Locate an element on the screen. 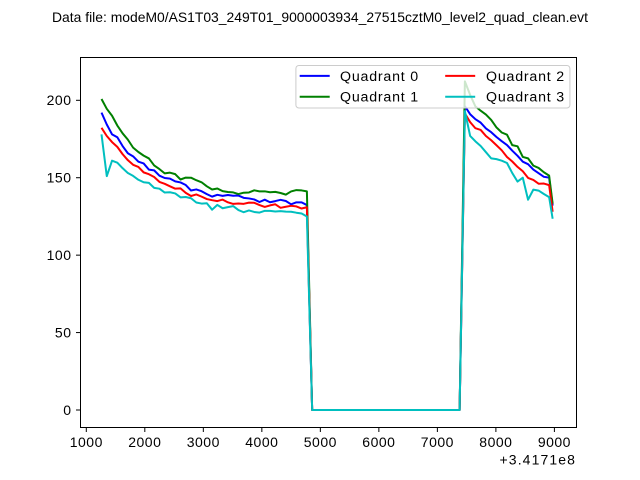 Image resolution: width=640 pixels, height=480 pixels. svg-text: 0 is located at coordinates (67, 410).